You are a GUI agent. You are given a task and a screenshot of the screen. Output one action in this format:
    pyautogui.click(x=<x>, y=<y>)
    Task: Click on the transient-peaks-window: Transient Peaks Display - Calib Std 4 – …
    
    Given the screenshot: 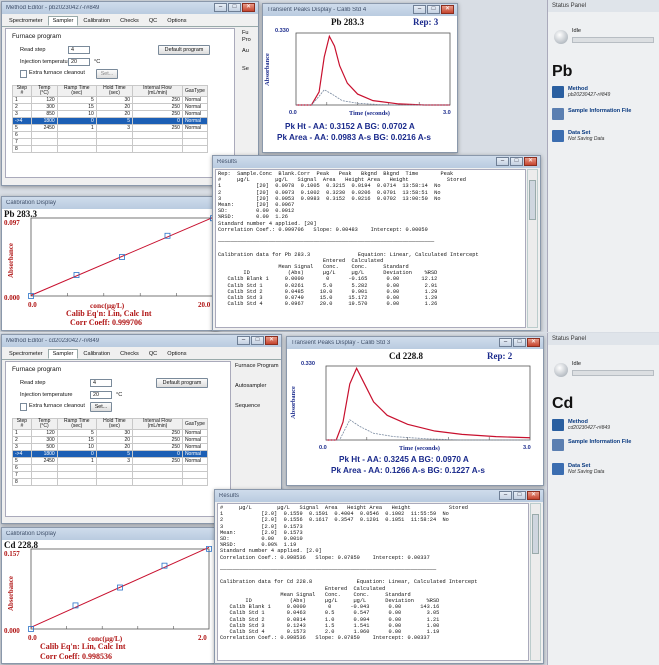 What is the action you would take?
    pyautogui.click(x=360, y=78)
    